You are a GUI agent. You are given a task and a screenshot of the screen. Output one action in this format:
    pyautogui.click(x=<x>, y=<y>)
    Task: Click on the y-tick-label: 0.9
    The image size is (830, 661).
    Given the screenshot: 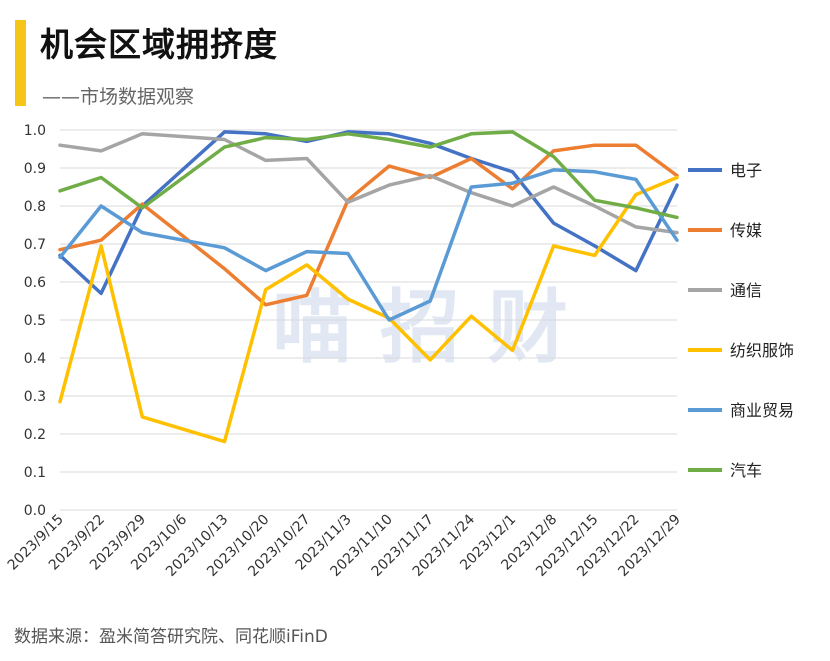 What is the action you would take?
    pyautogui.click(x=35, y=169)
    